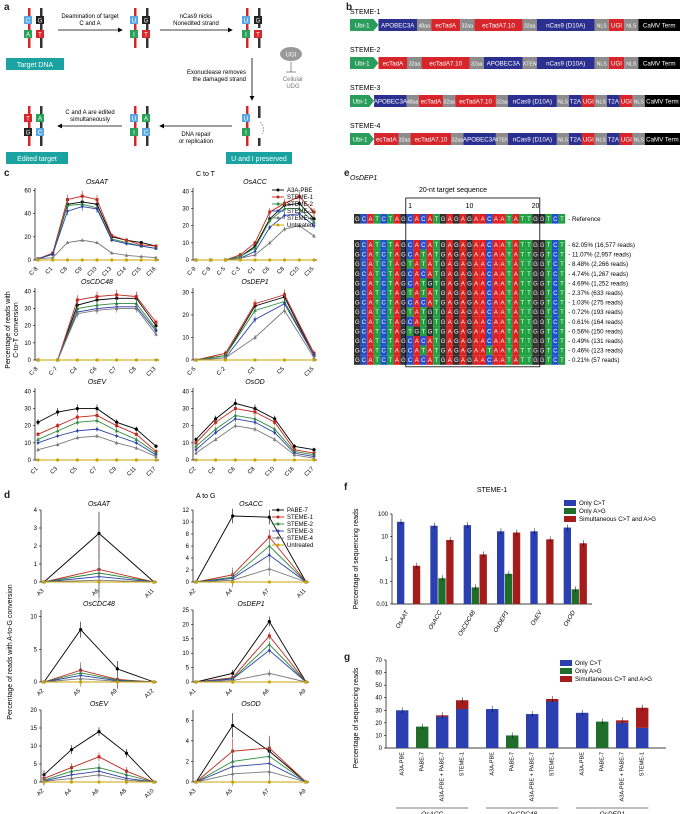  I want to click on construct-part-ubi, so click(364, 25).